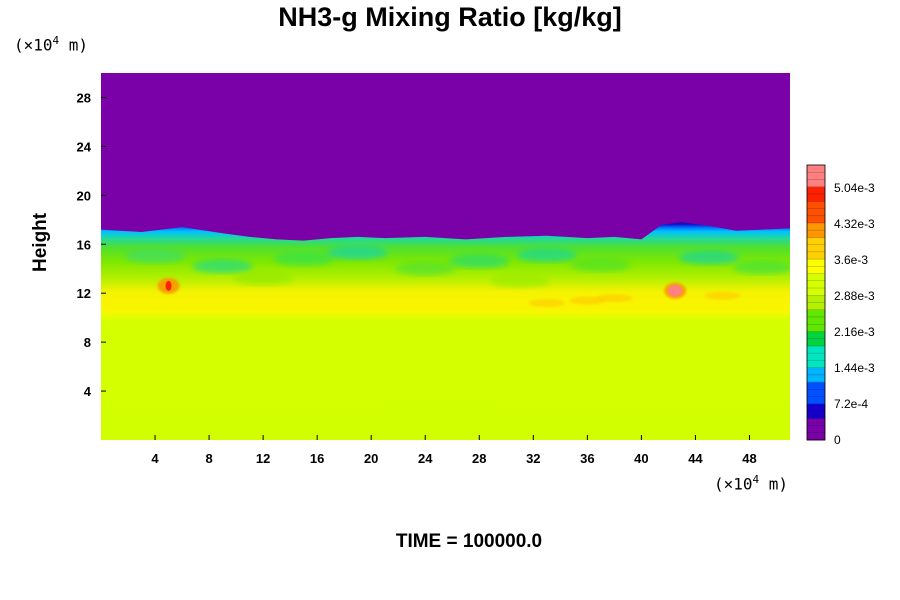 The height and width of the screenshot is (600, 900). What do you see at coordinates (854, 332) in the screenshot?
I see `colorbar-tick-label: 2.16e-3` at bounding box center [854, 332].